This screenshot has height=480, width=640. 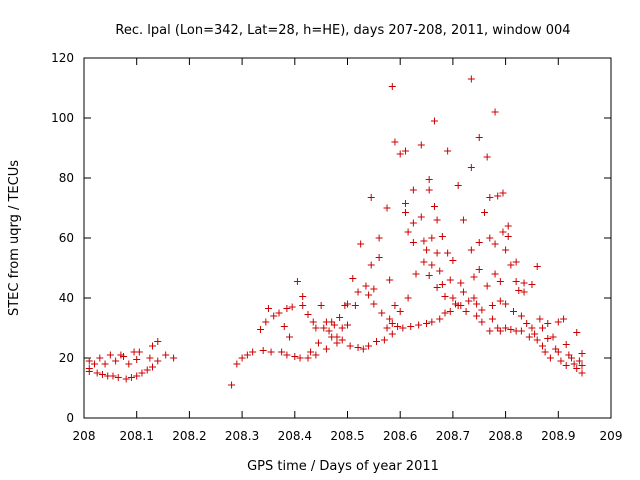 I want to click on x-tick-label: 208.3, so click(x=242, y=436).